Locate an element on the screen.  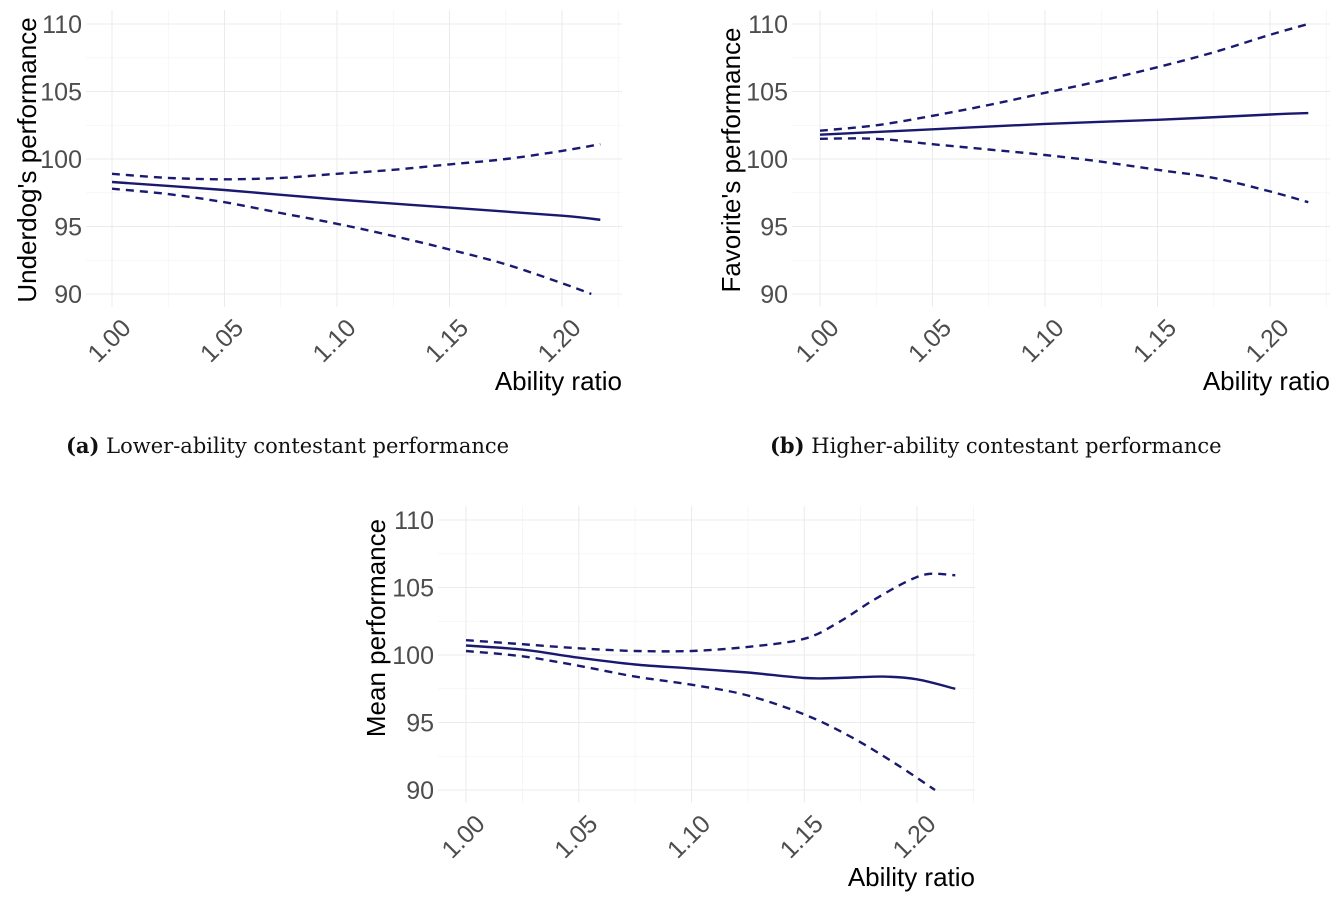
caption-b-text: Higher-ability contestant performance is located at coordinates (1016, 446).